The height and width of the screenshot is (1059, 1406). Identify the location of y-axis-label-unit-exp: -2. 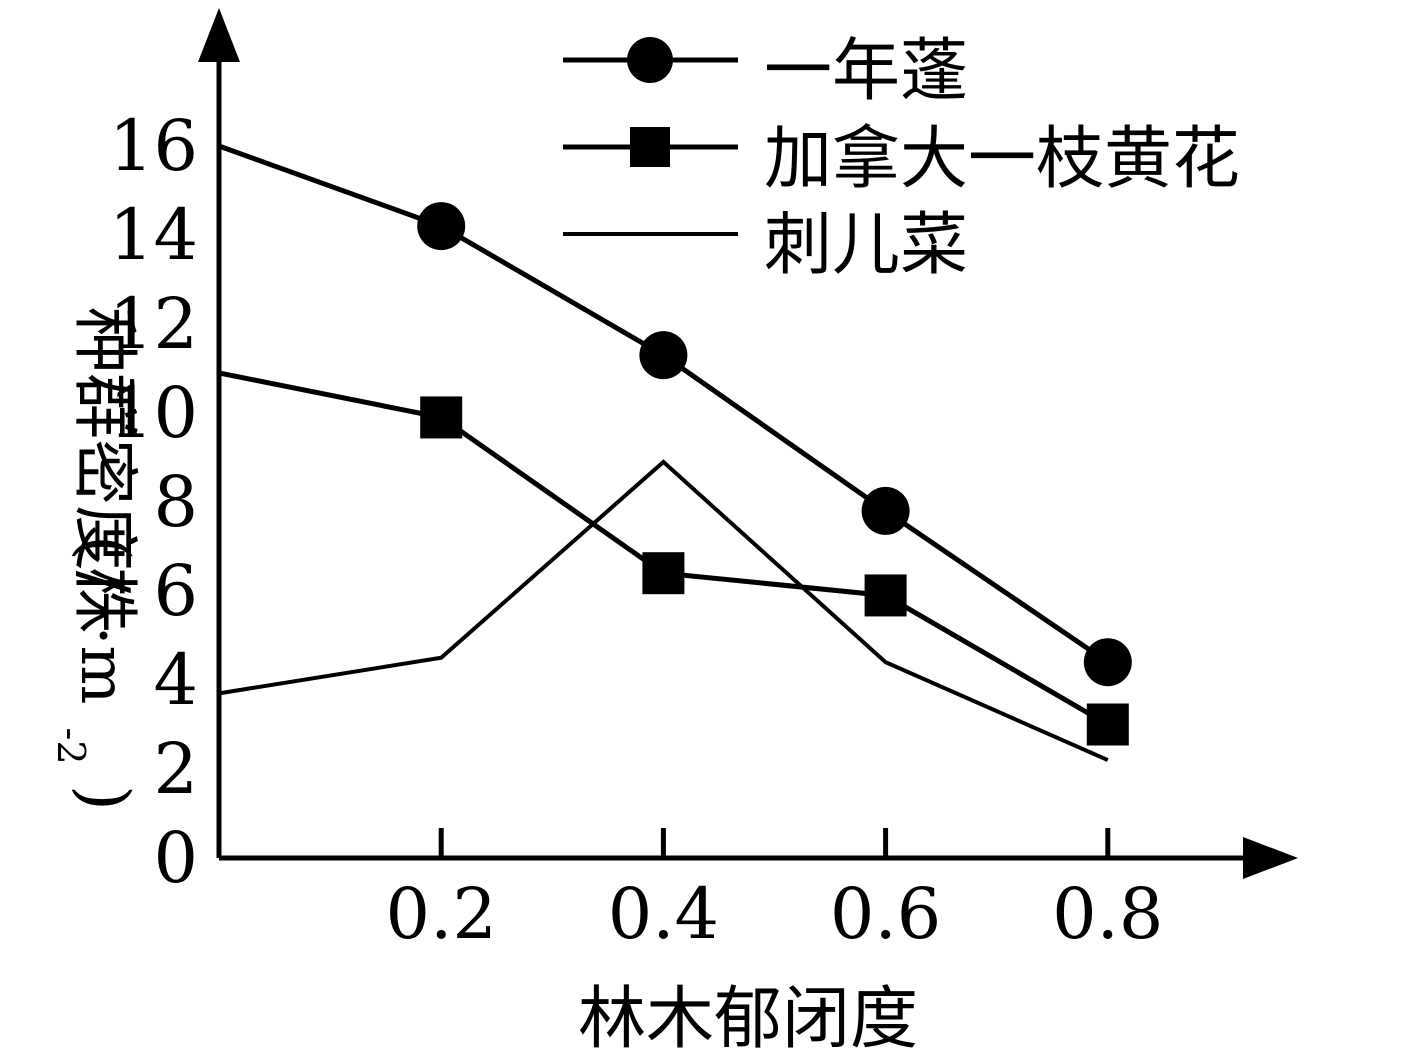
(71, 745).